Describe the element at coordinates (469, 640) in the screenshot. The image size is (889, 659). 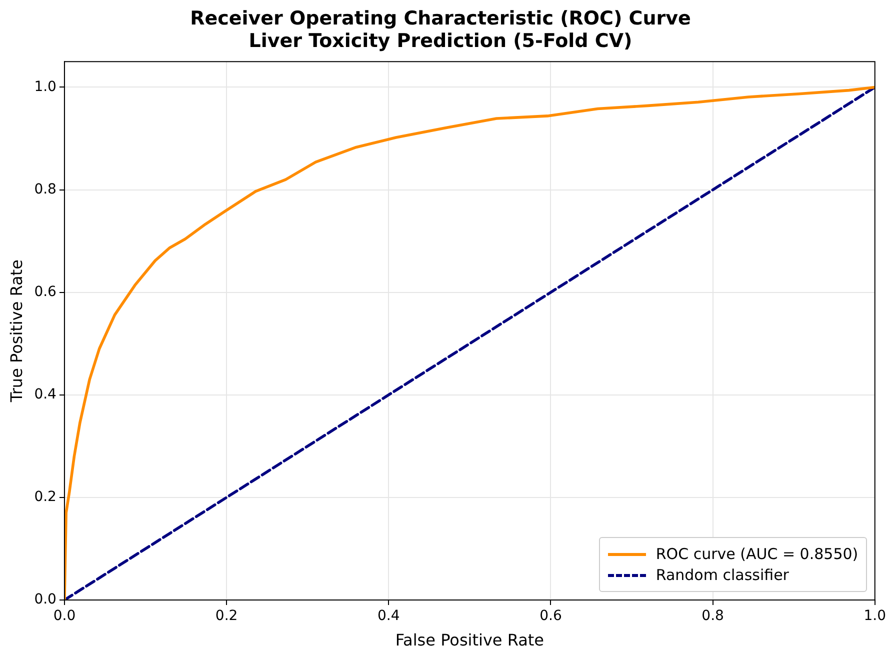
I see `x-axis-title: False Positive Rate` at that location.